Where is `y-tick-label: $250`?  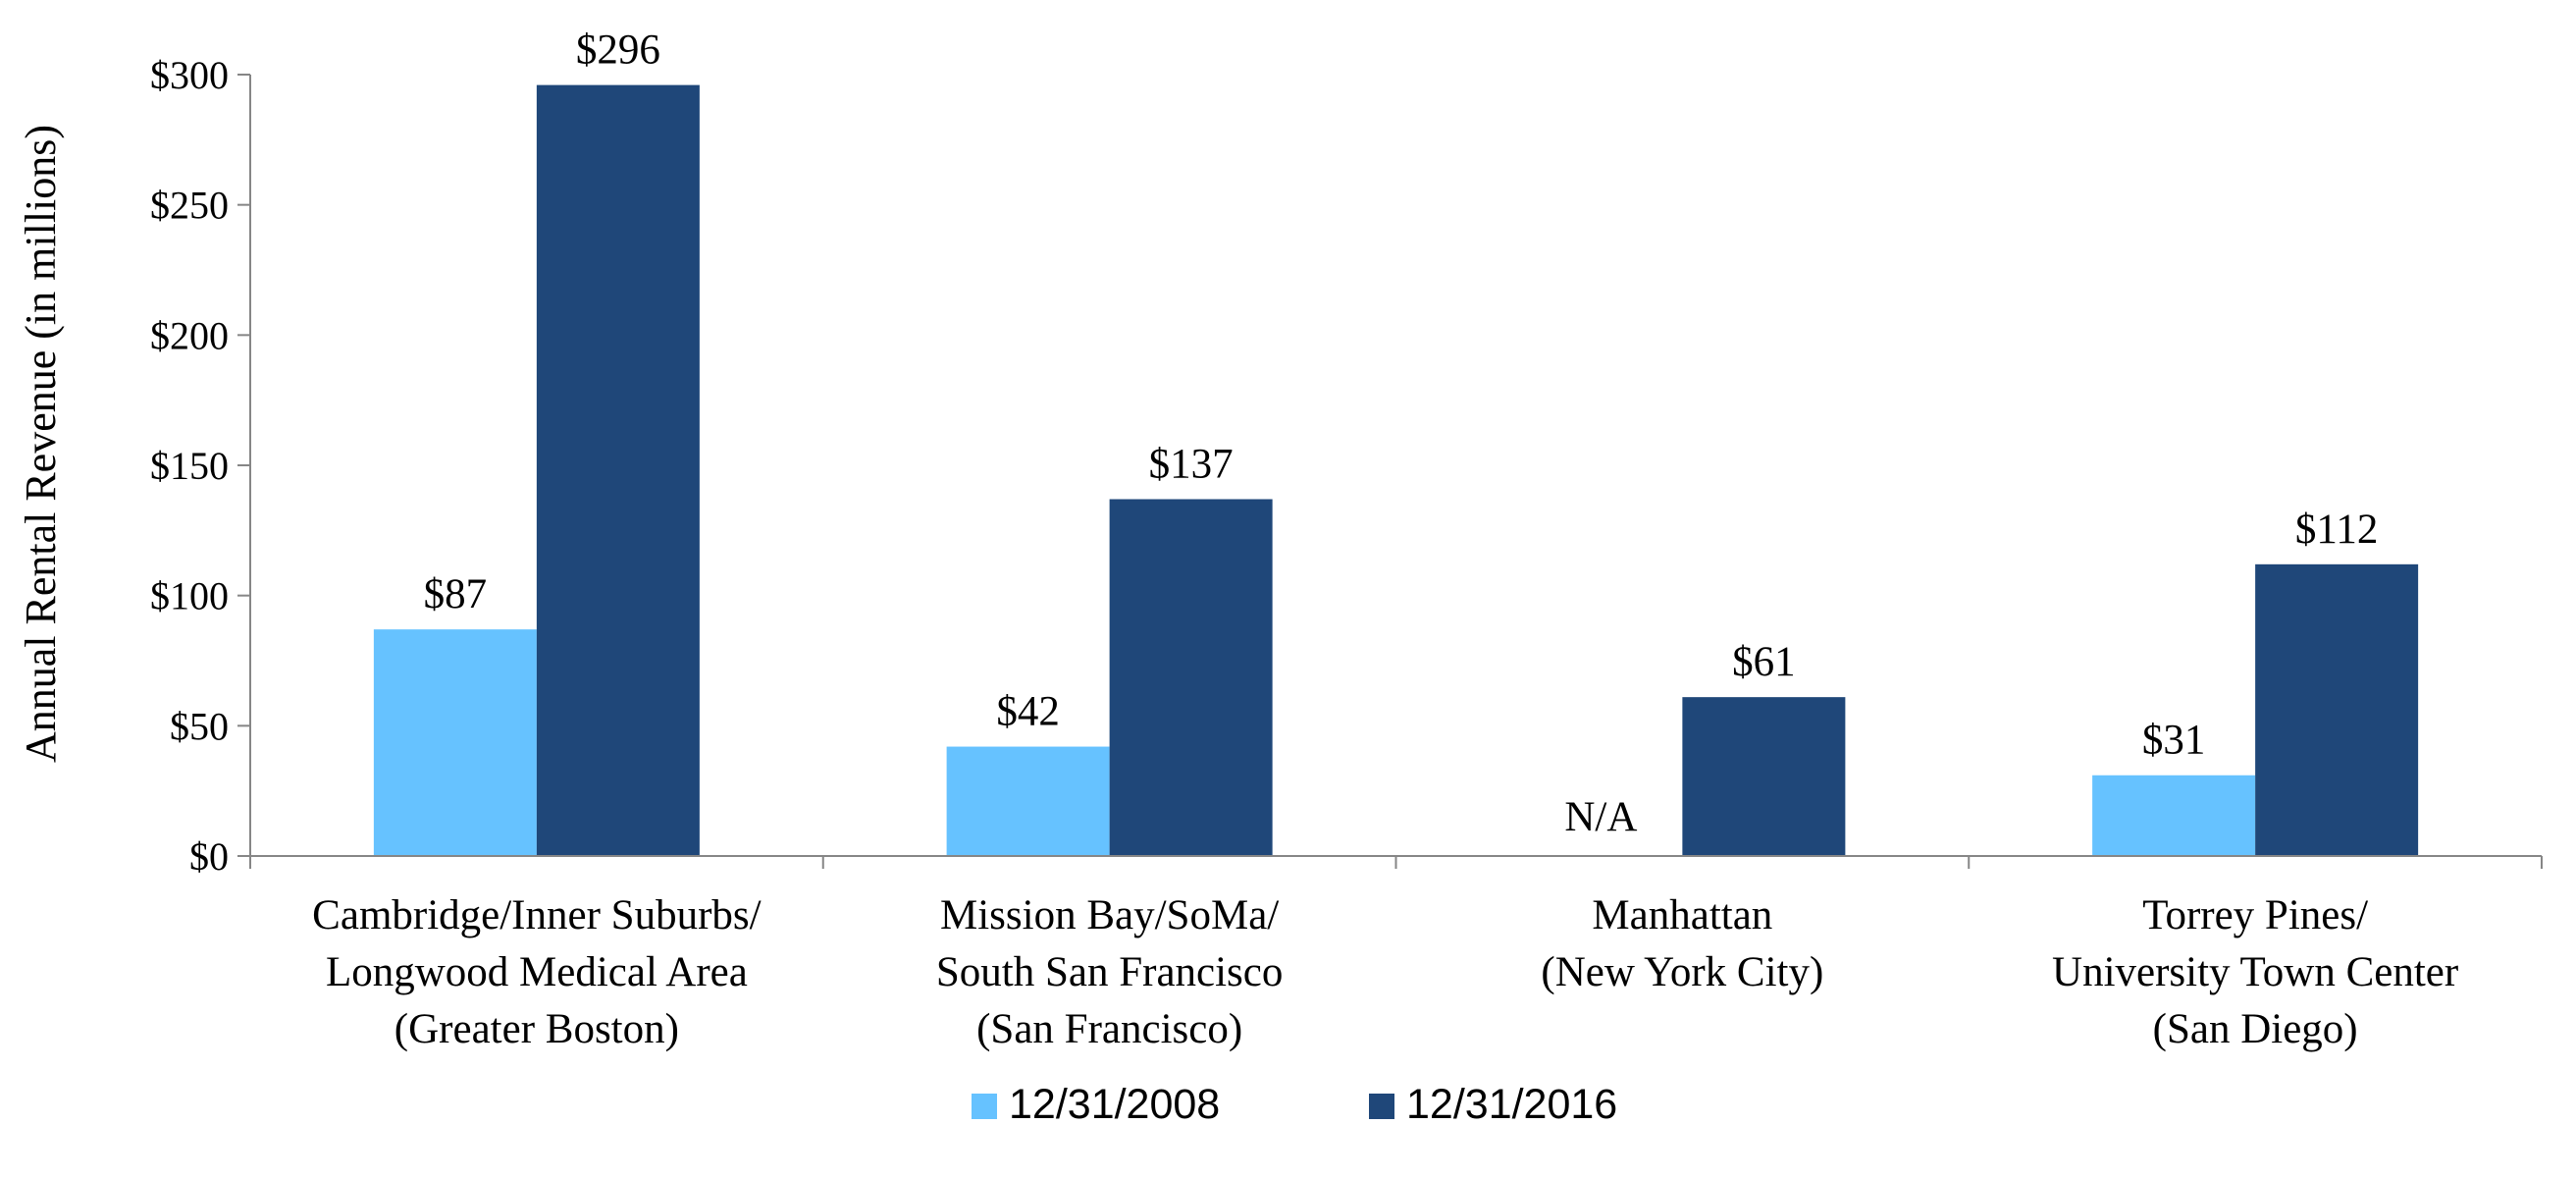
y-tick-label: $250 is located at coordinates (189, 206).